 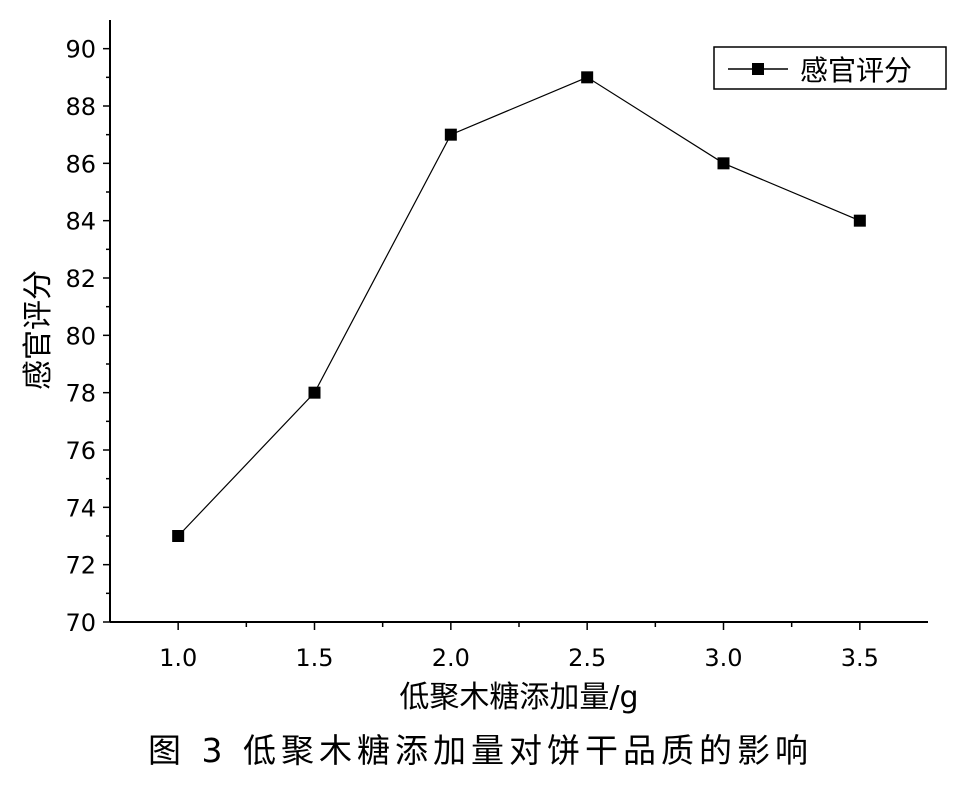 What do you see at coordinates (178, 658) in the screenshot?
I see `x-tick-label: 1.0` at bounding box center [178, 658].